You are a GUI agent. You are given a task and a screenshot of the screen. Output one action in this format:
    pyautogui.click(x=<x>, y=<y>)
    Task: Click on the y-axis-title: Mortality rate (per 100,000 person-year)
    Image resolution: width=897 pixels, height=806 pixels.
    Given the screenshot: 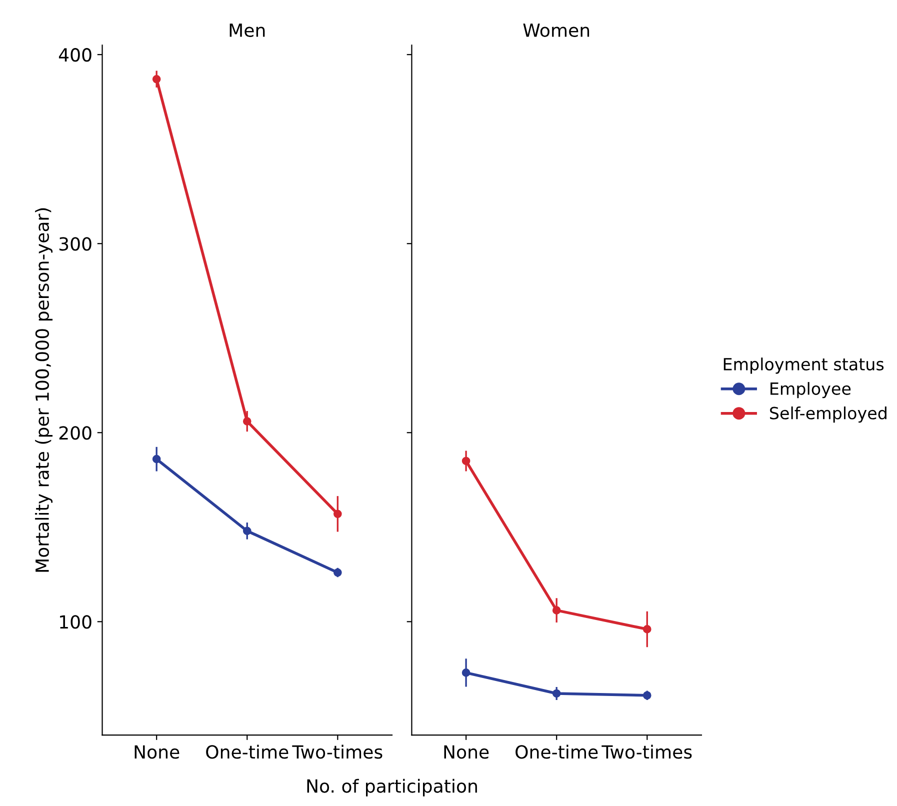 What is the action you would take?
    pyautogui.click(x=44, y=390)
    